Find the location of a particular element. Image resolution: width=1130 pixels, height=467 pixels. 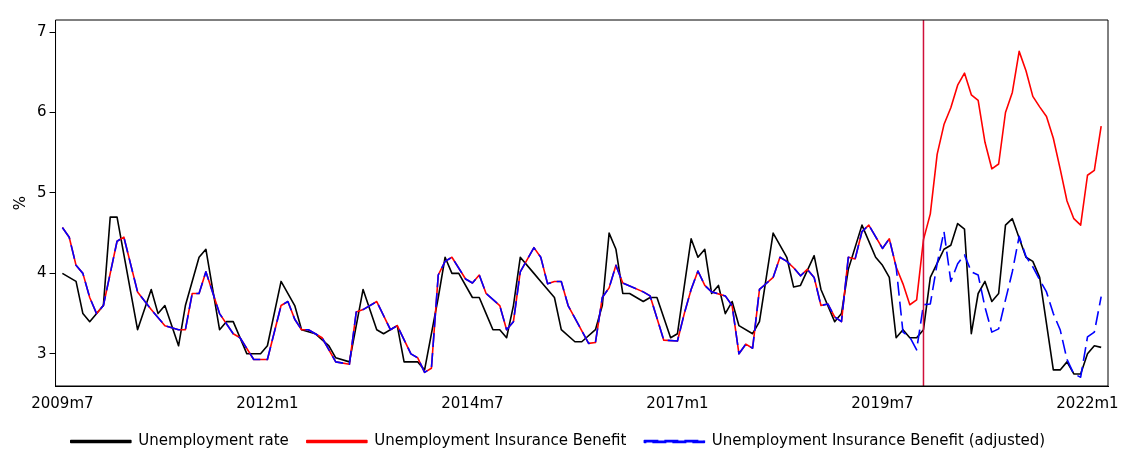

x-tick-label: 2009m7 is located at coordinates (62, 402).